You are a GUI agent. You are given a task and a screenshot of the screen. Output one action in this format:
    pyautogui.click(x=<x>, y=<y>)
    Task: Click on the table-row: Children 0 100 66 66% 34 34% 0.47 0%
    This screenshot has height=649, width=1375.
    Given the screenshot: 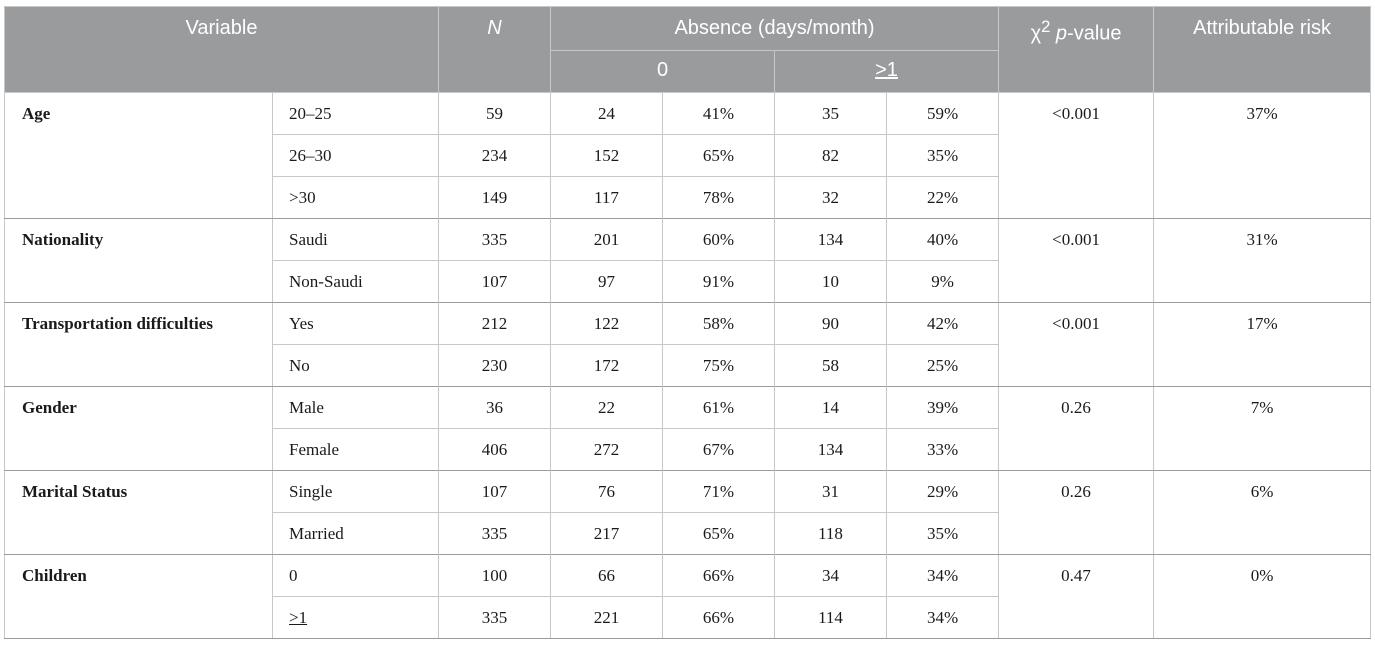 What is the action you would take?
    pyautogui.click(x=688, y=596)
    